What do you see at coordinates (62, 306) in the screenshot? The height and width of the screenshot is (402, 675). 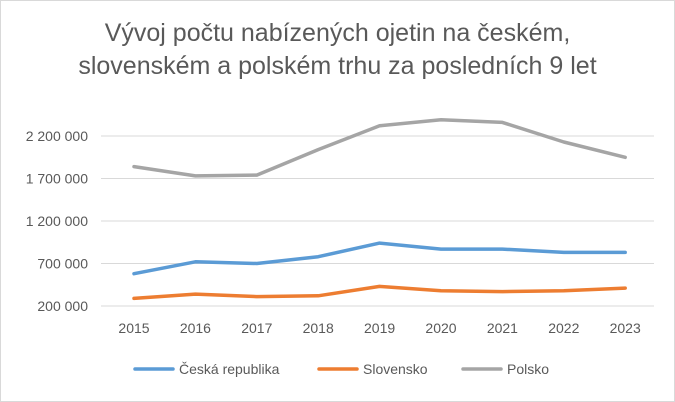 I see `y-tick-label: 200 000` at bounding box center [62, 306].